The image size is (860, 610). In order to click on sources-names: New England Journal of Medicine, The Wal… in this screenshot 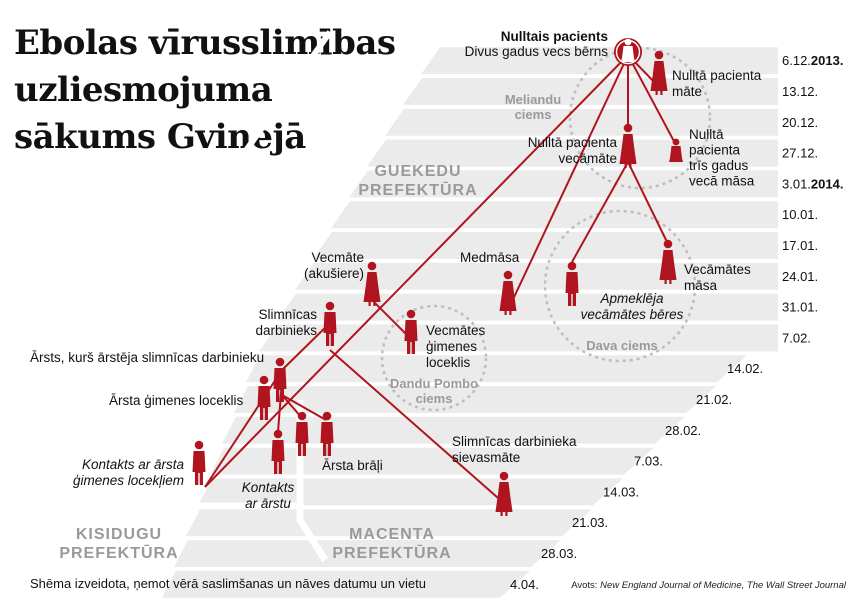, I will do `click(723, 585)`.